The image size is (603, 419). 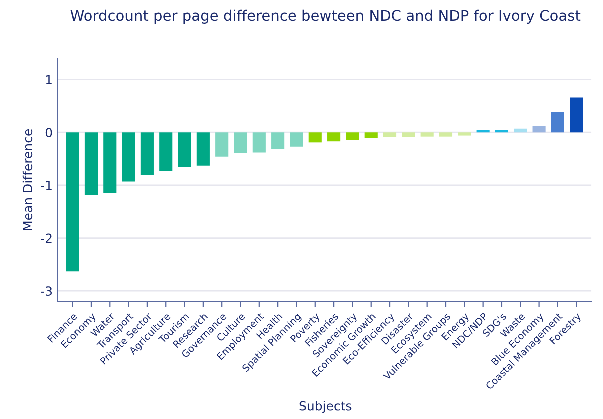 I want to click on y-axis-title: Mean Difference, so click(x=27, y=180).